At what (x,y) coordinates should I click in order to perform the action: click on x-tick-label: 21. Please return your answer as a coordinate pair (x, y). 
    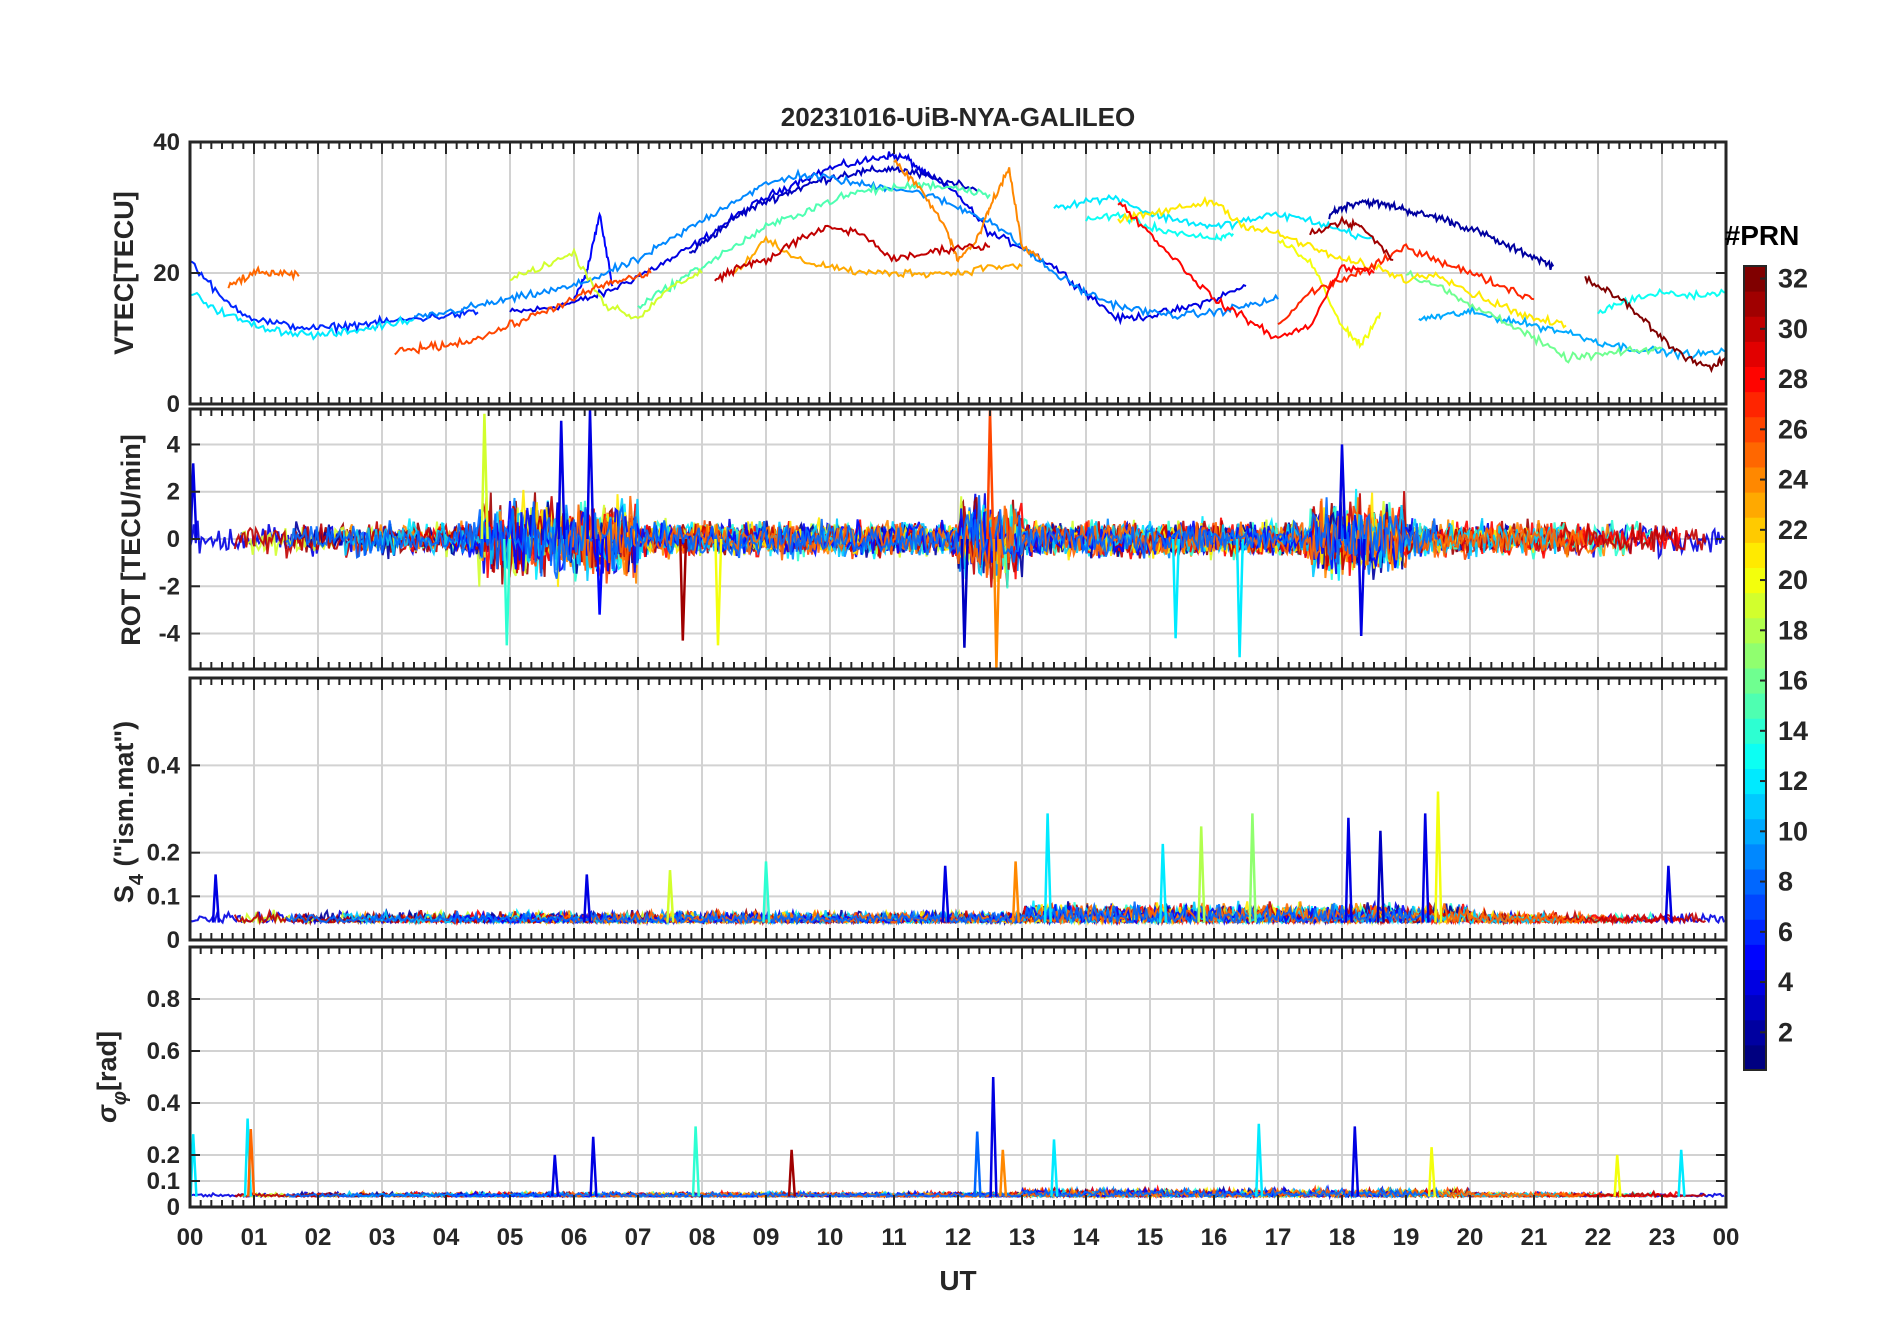
    Looking at the image, I should click on (1534, 1237).